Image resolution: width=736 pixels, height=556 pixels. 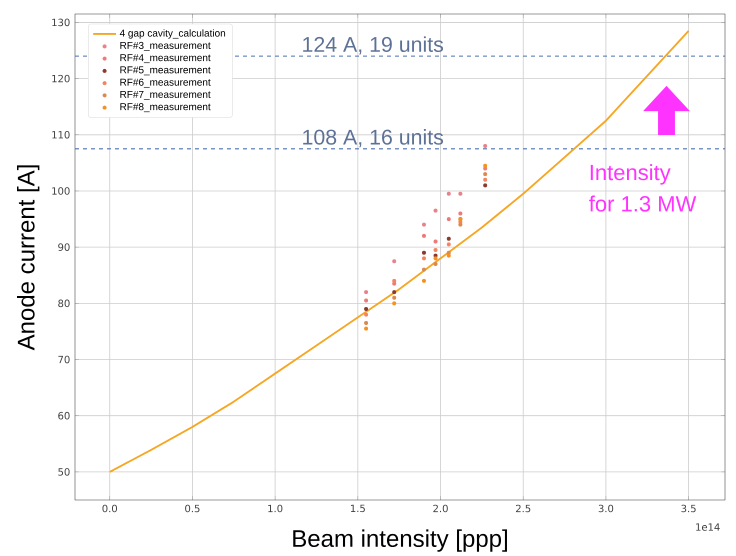 I want to click on ref-line-label: 108 A, 16 units, so click(x=373, y=138).